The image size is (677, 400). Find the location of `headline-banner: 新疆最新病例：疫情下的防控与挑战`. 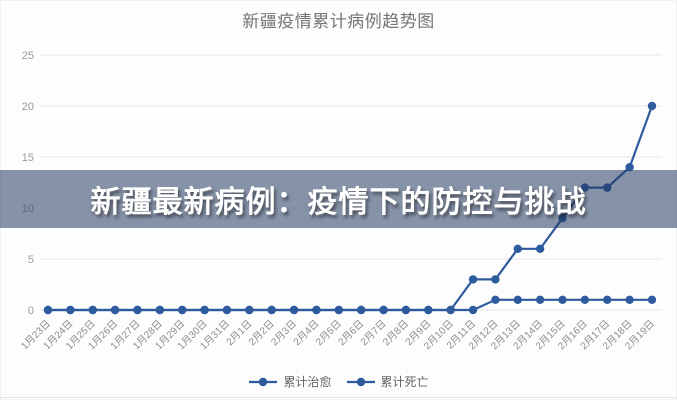

headline-banner: 新疆最新病例：疫情下的防控与挑战 is located at coordinates (338, 199).